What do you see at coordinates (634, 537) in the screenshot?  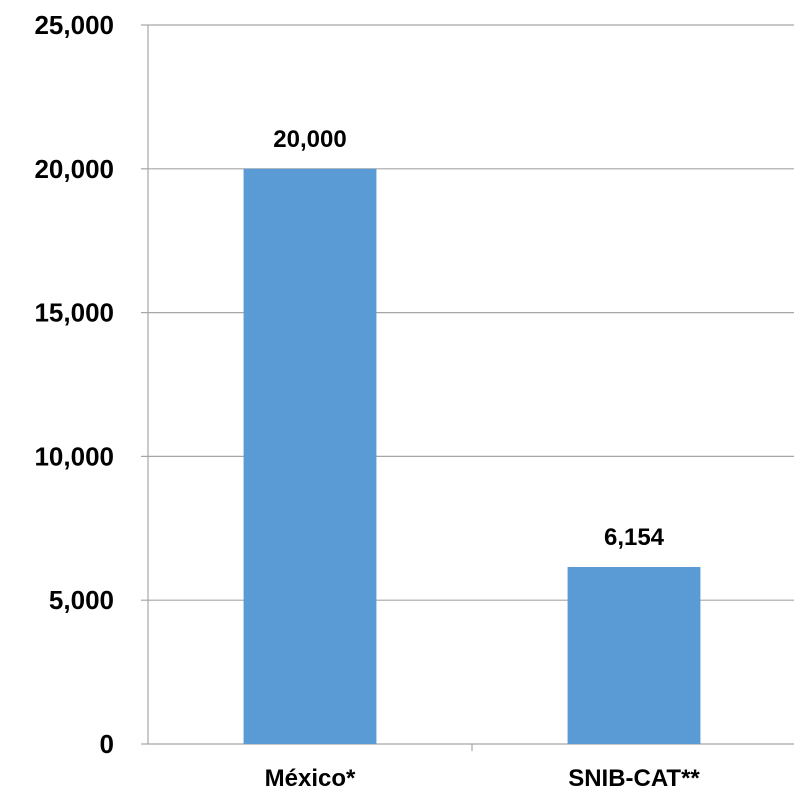 I see `data-label: 6,154` at bounding box center [634, 537].